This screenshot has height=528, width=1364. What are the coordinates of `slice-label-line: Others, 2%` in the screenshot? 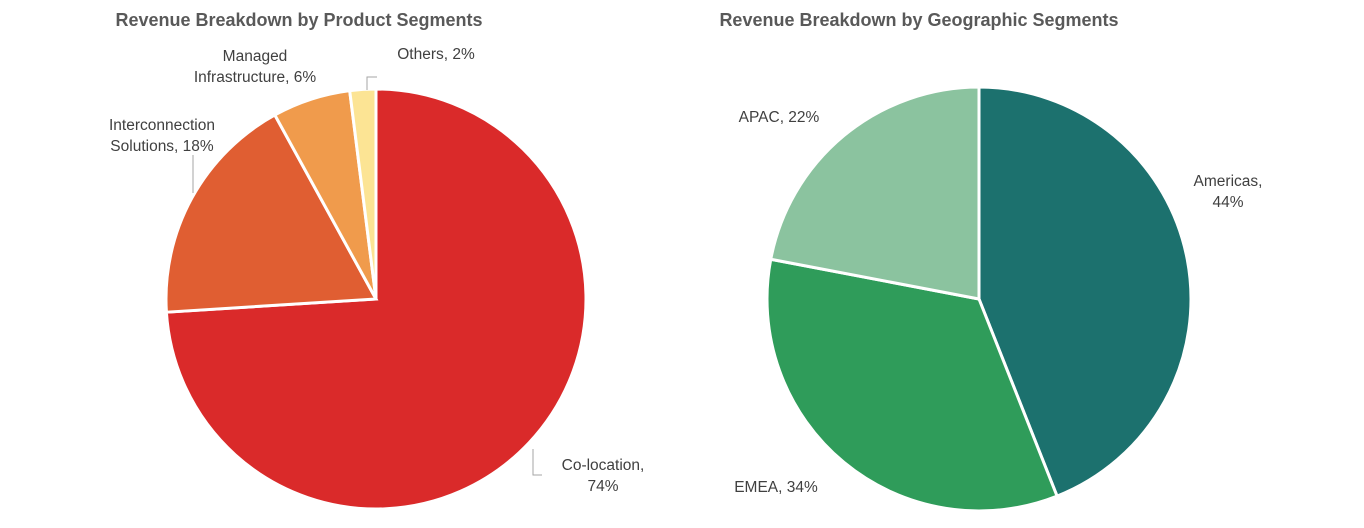 It's located at (436, 54).